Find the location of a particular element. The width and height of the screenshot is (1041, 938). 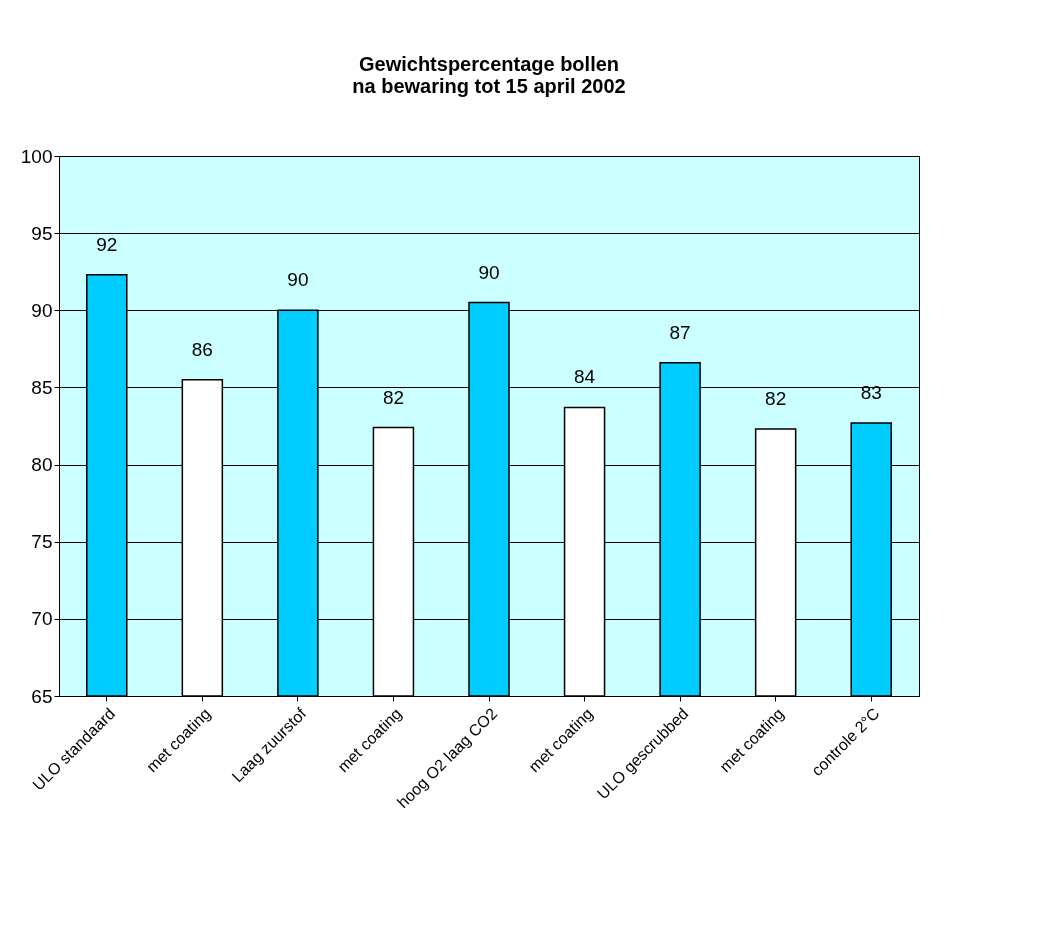

y-tick-label: 100 is located at coordinates (36, 156).